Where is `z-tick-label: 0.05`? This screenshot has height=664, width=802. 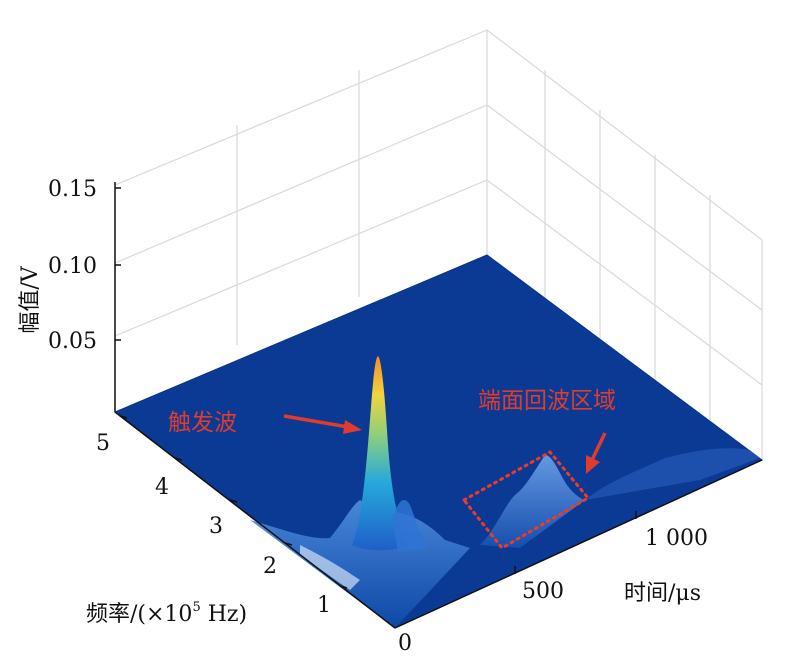 z-tick-label: 0.05 is located at coordinates (72, 341).